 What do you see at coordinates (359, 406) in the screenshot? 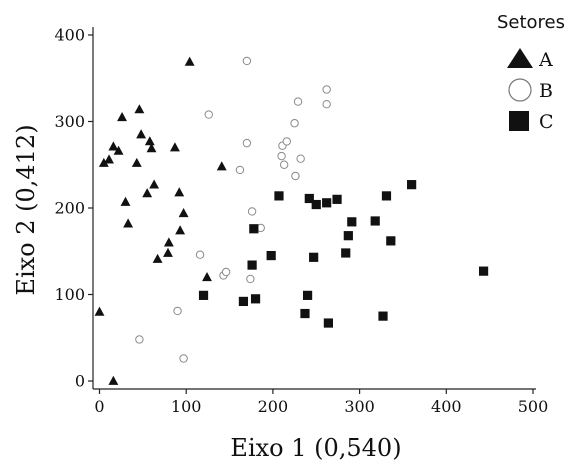
I see `x-tick-label: 300` at bounding box center [359, 406].